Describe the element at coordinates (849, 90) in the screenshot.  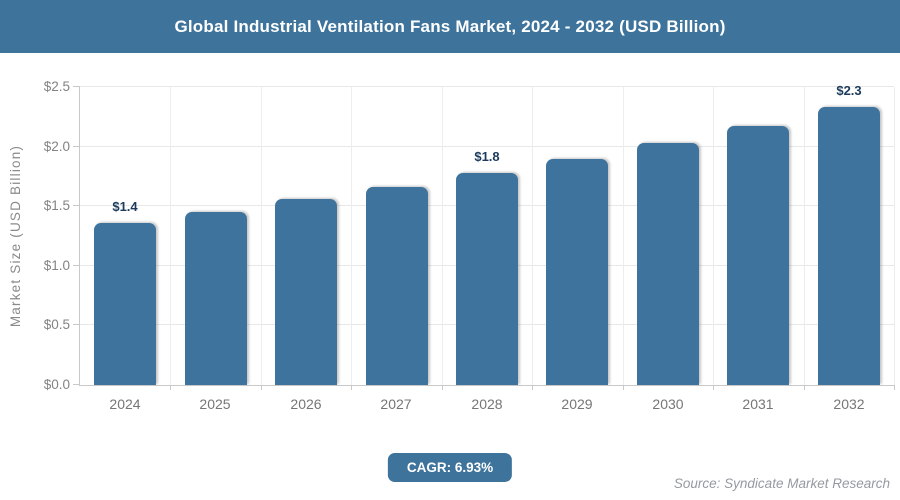
I see `bar-value-label: $2.3` at that location.